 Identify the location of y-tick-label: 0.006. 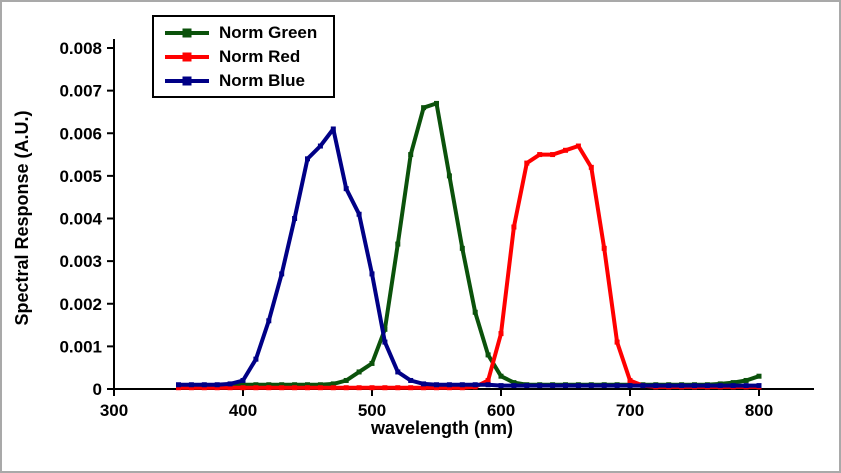
(80, 133).